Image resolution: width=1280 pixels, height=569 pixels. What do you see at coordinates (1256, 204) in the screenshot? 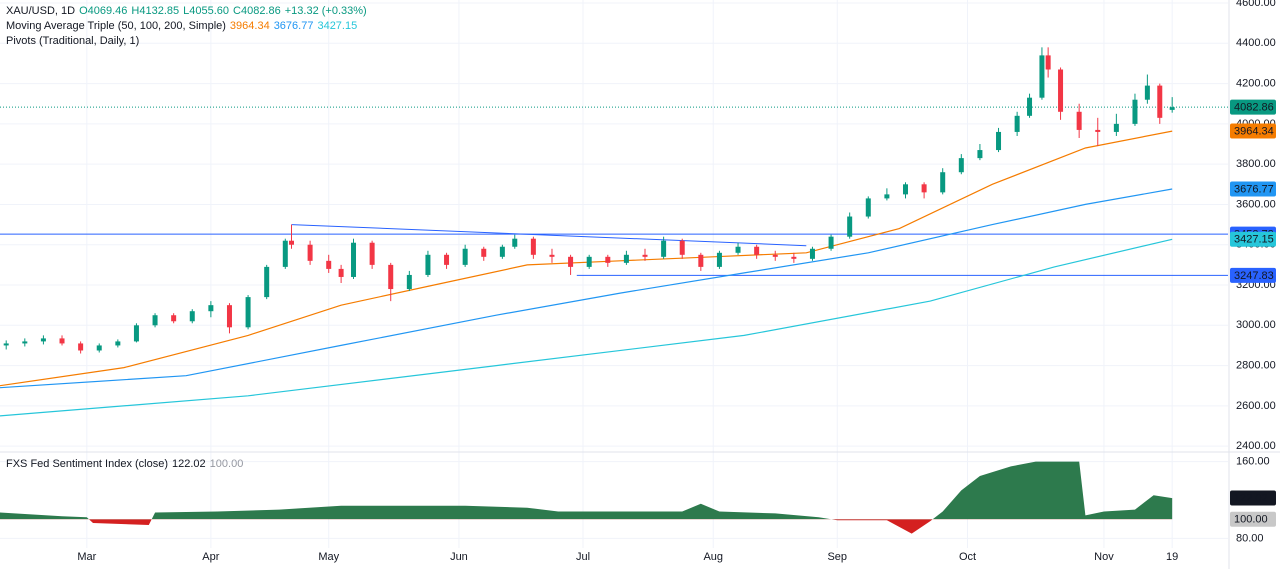
I see `y-tick-label: 3600.00` at bounding box center [1256, 204].